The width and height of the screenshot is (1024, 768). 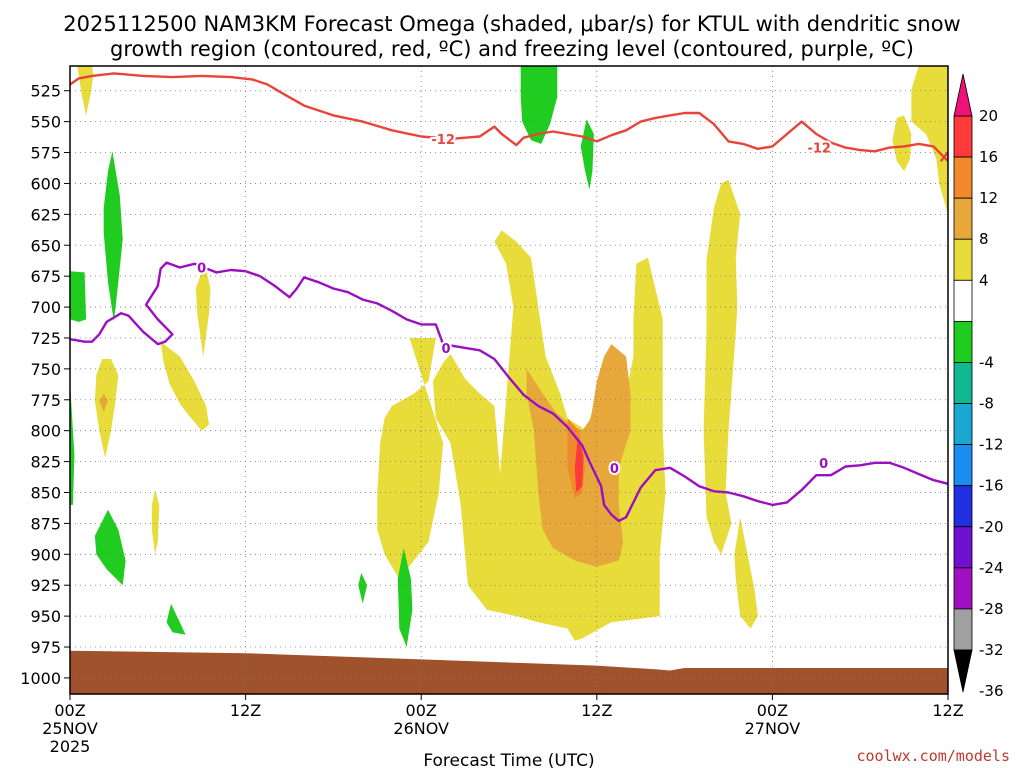 What do you see at coordinates (947, 710) in the screenshot?
I see `xtick-label-60: 12Z` at bounding box center [947, 710].